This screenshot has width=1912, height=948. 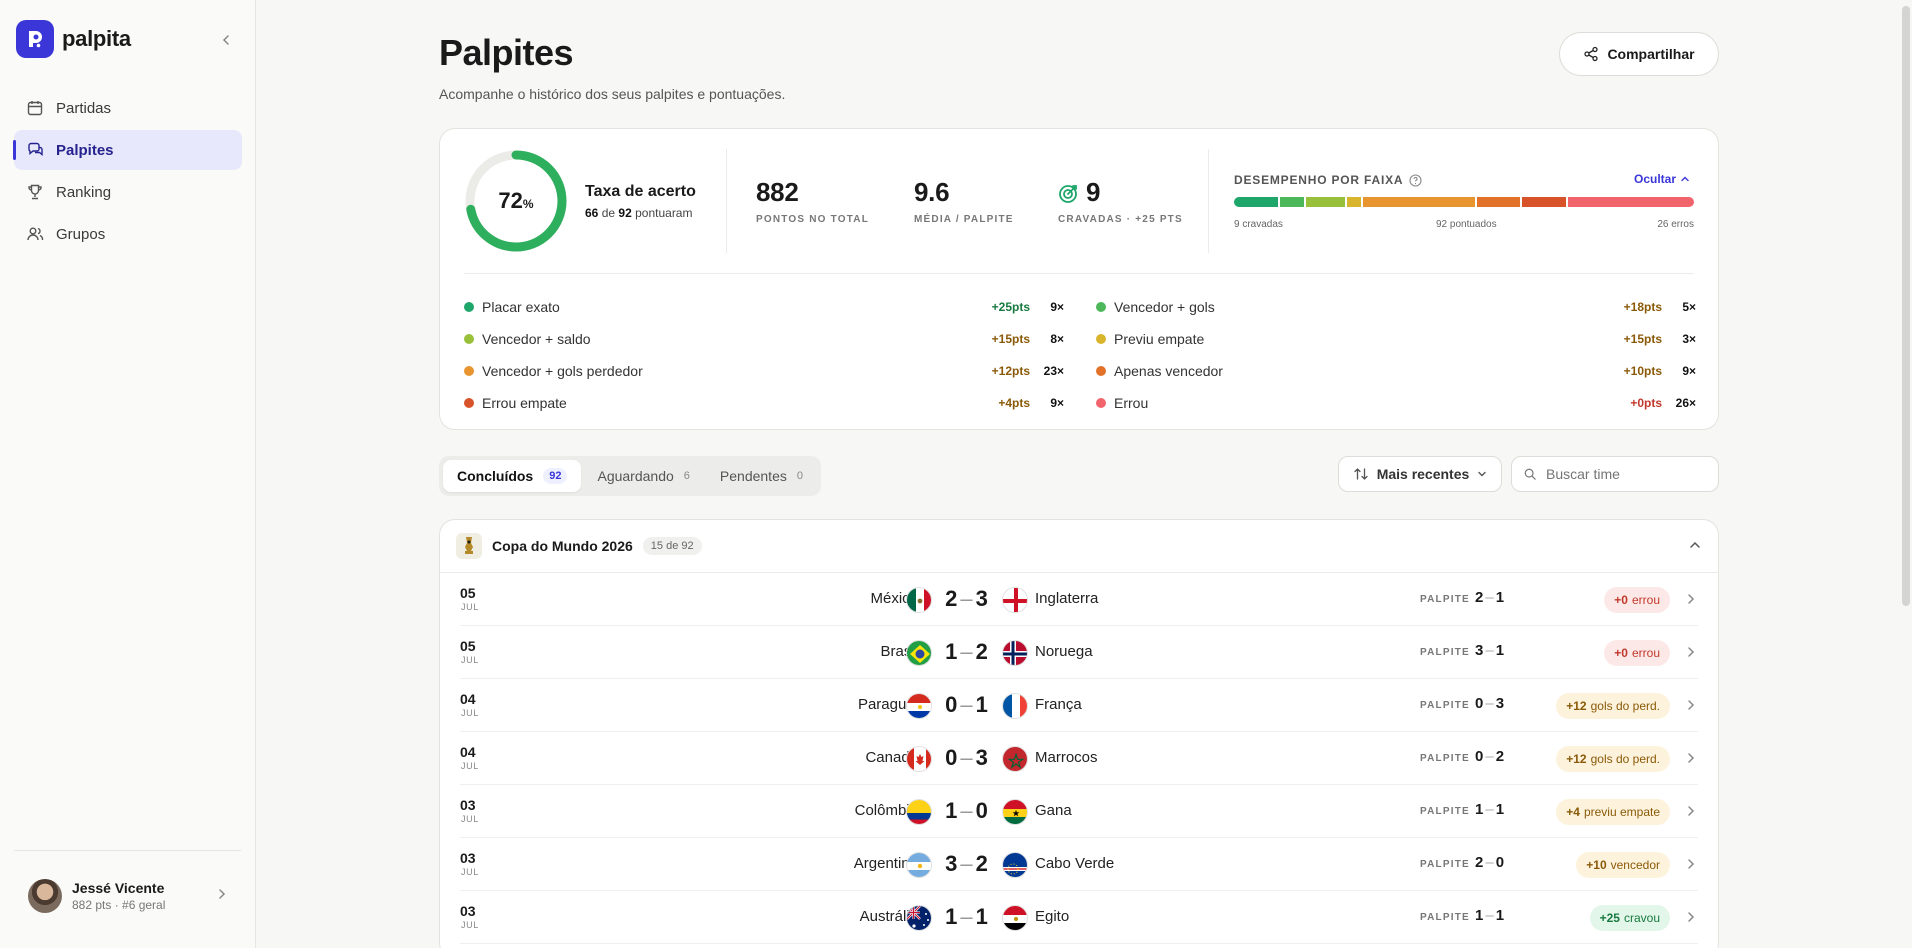 I want to click on user-profile-button: Jessé Vicente 882 pts · #6 geral, so click(x=128, y=896).